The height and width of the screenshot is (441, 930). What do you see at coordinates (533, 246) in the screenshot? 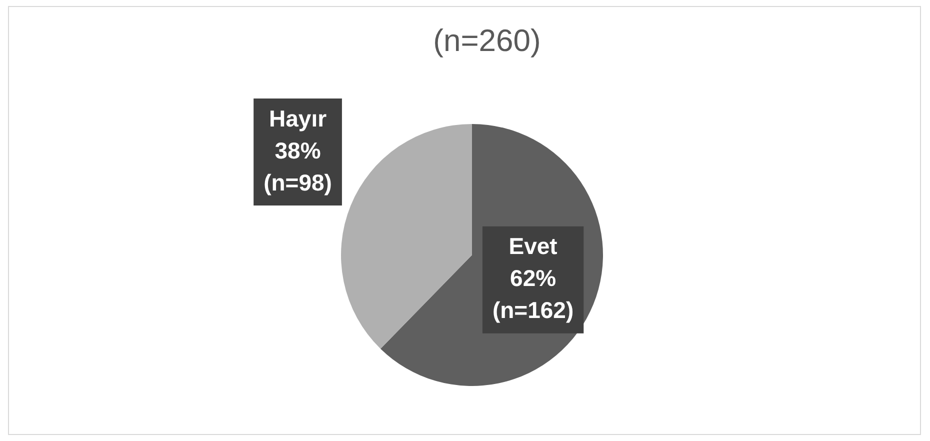
I see `slice-label: Evet` at bounding box center [533, 246].